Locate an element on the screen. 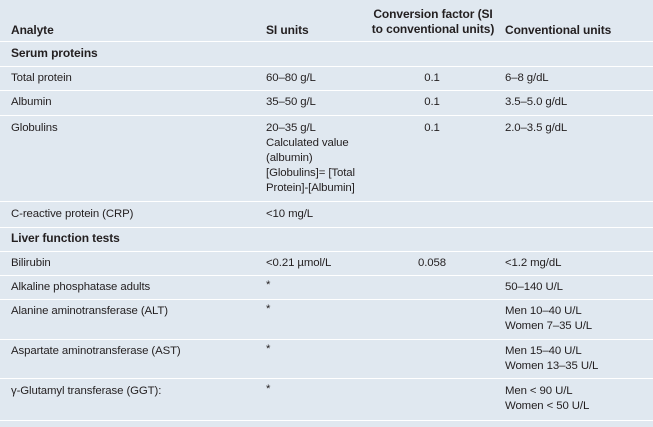 The width and height of the screenshot is (653, 427). factor-bilirubin: 0.058 is located at coordinates (431, 263).